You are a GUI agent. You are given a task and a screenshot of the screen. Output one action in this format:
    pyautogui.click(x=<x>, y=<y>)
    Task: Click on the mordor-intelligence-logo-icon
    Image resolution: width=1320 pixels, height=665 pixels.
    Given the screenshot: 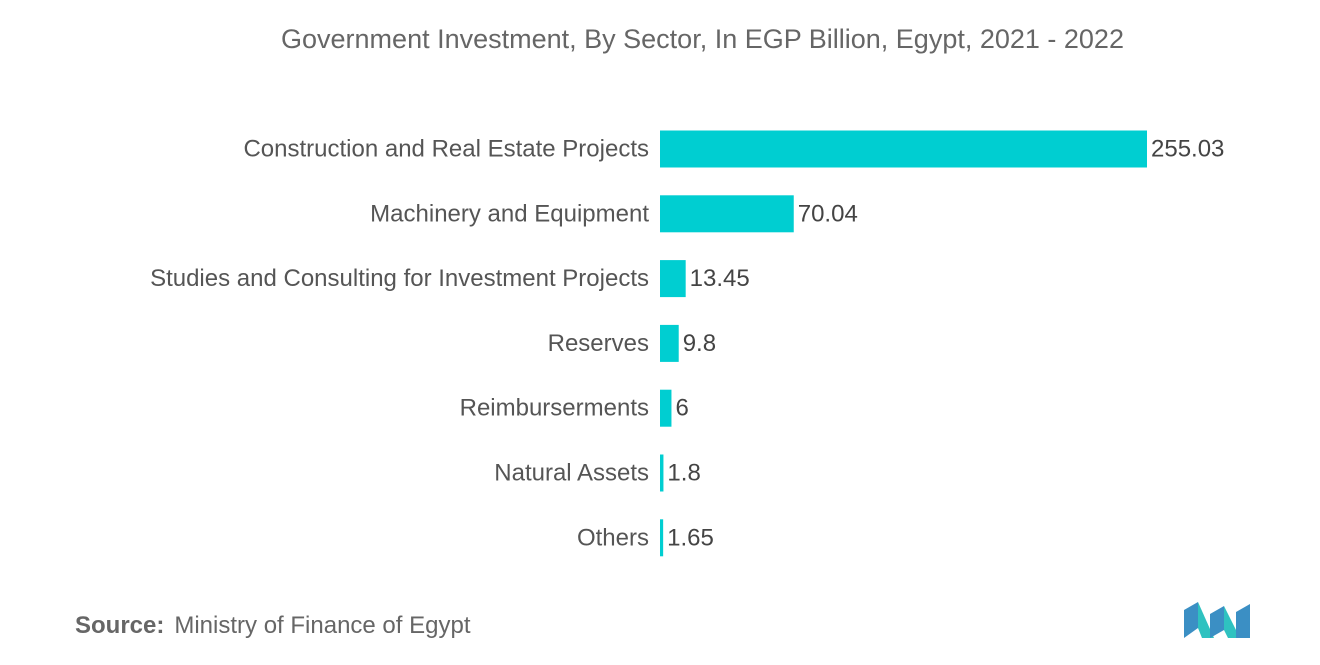 What is the action you would take?
    pyautogui.click(x=1217, y=620)
    